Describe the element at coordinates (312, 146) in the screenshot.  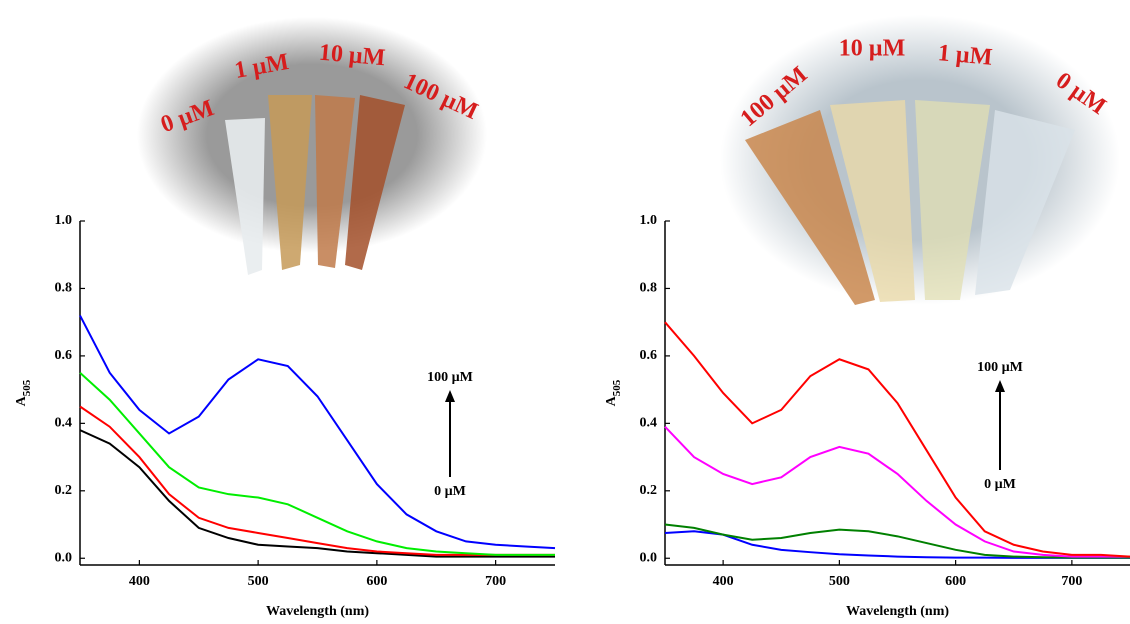
I see `photo` at that location.